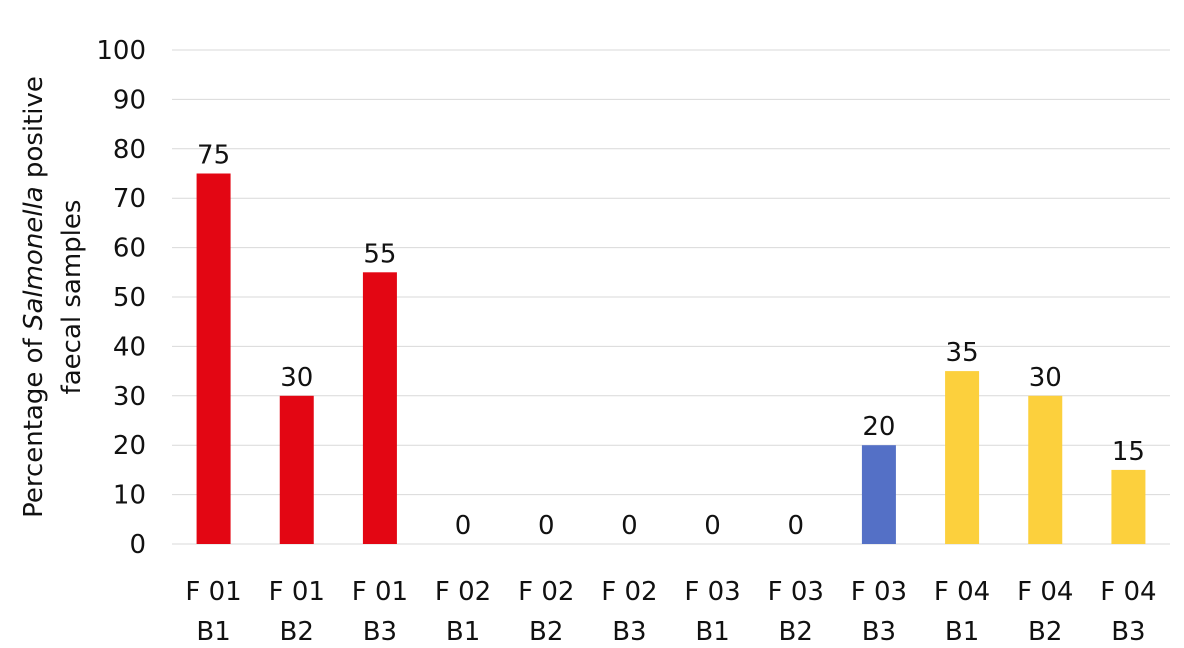  I want to click on data-label: 75, so click(213, 156).